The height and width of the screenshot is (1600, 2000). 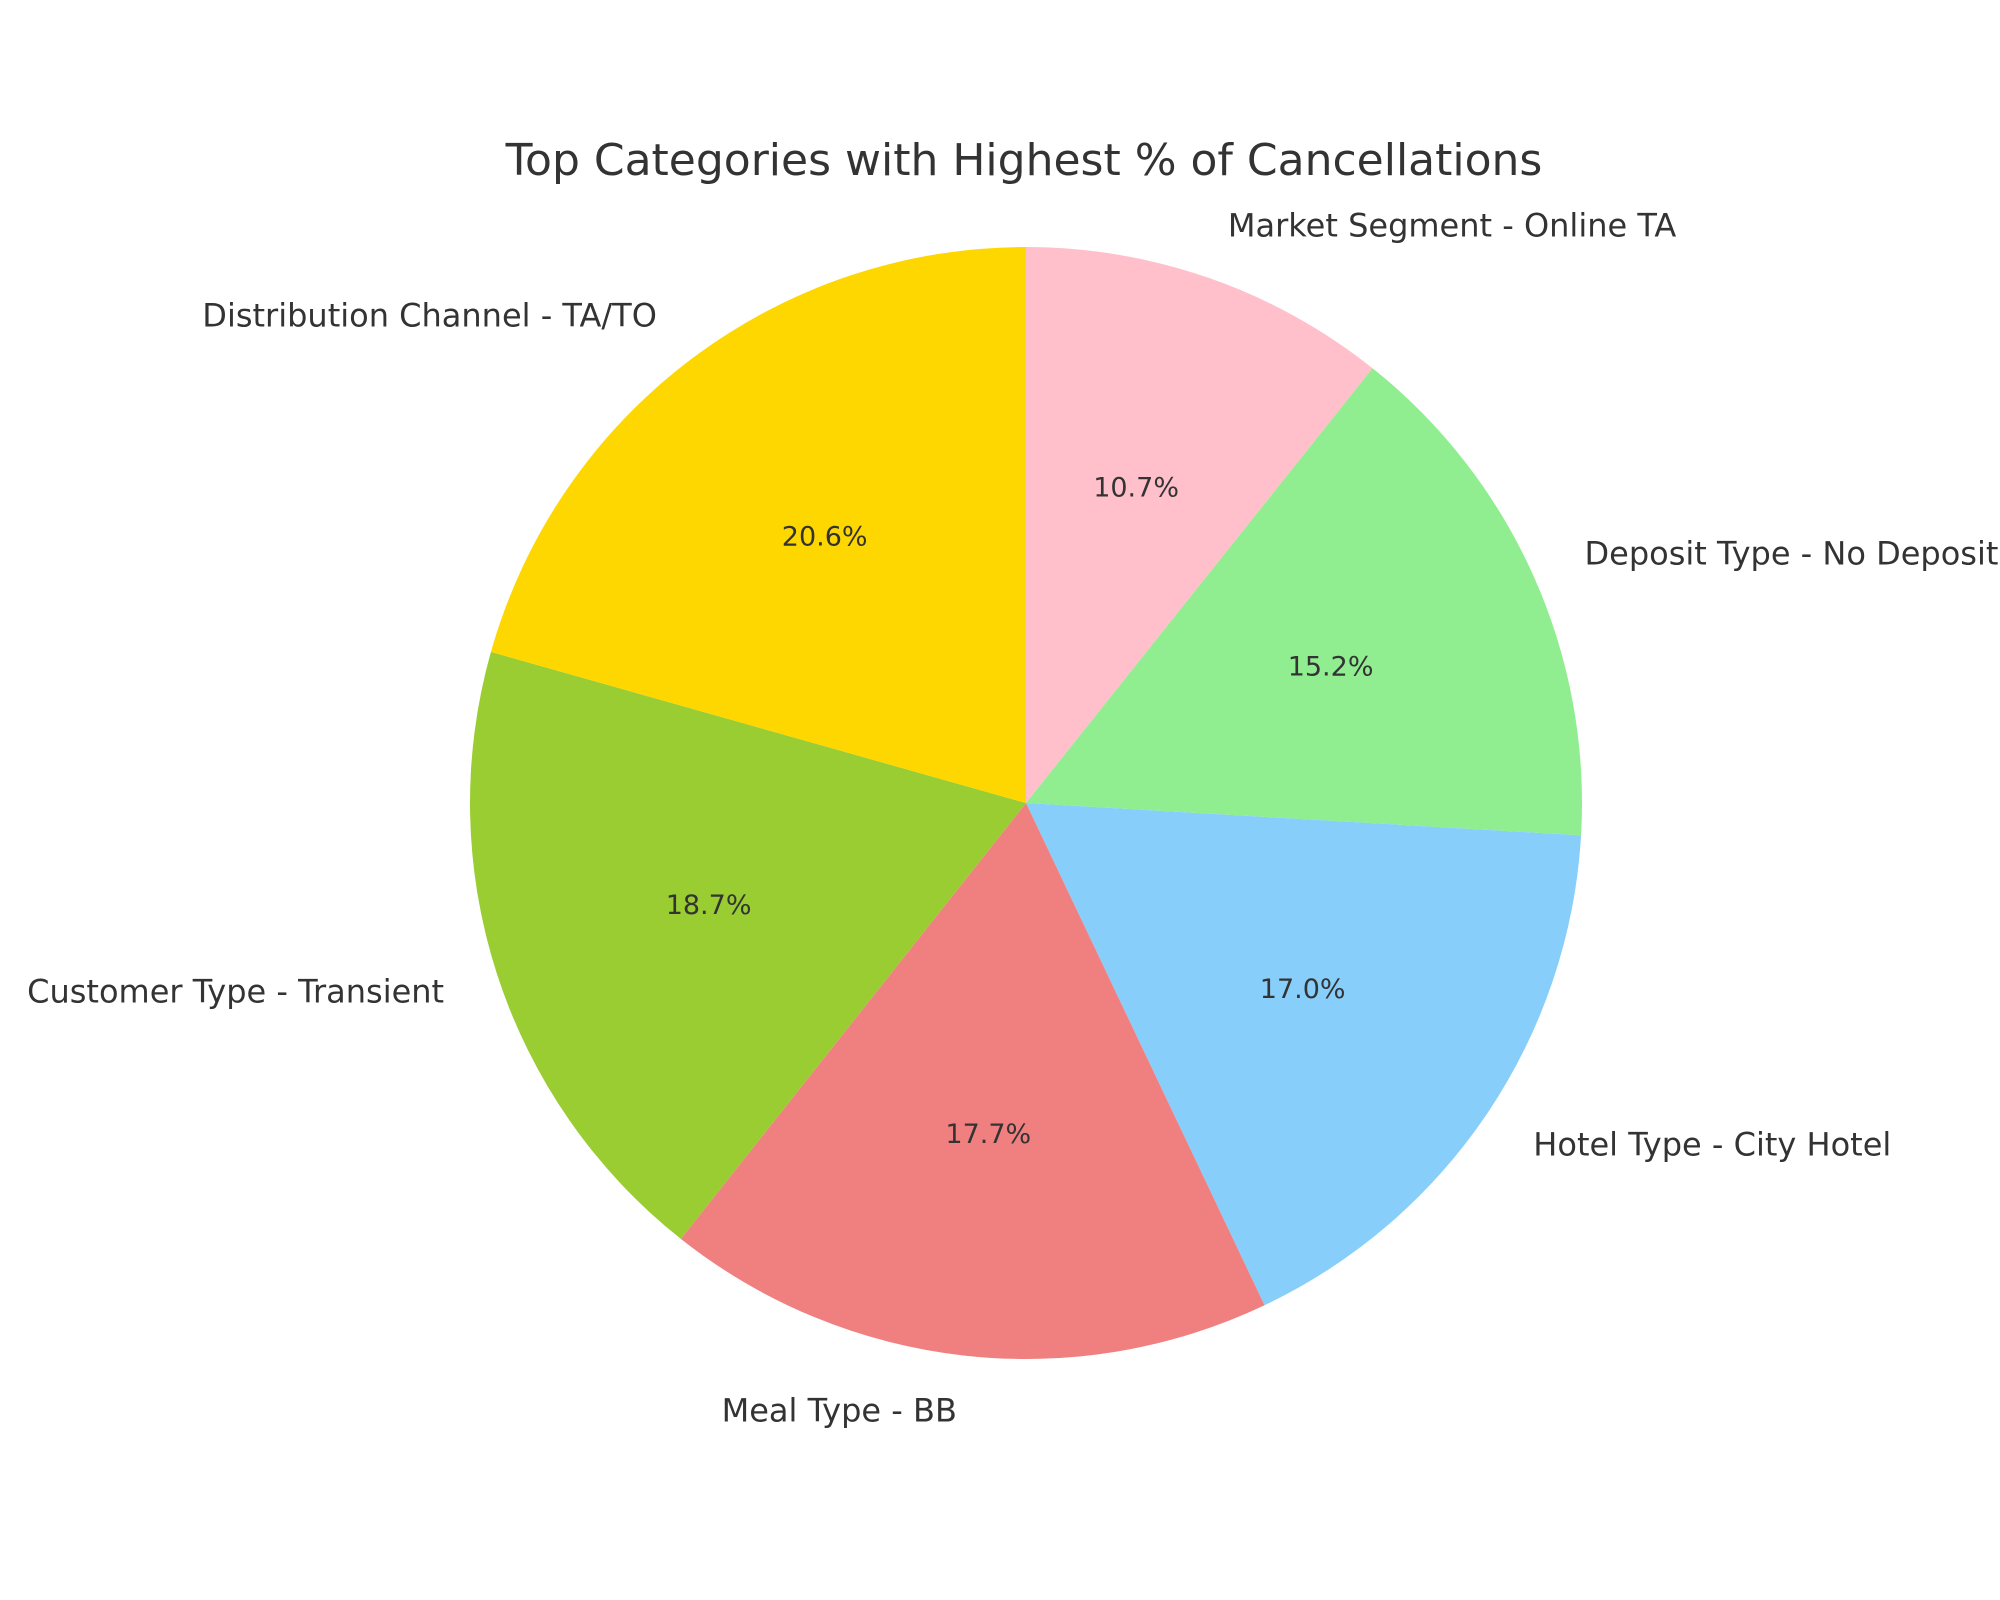 What do you see at coordinates (972, 1081) in the screenshot?
I see `pie-slice-meal-type-bb` at bounding box center [972, 1081].